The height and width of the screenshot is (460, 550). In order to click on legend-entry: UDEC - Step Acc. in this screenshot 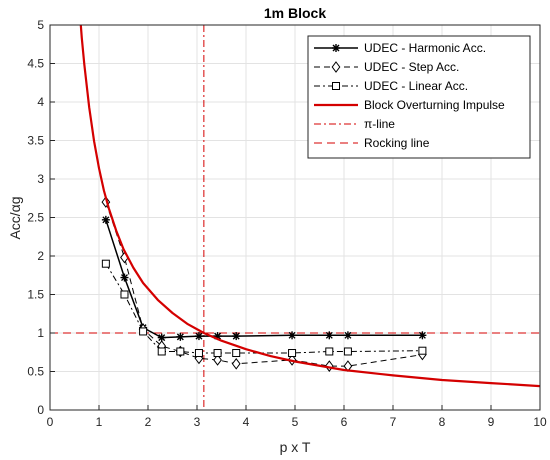, I will do `click(386, 67)`.